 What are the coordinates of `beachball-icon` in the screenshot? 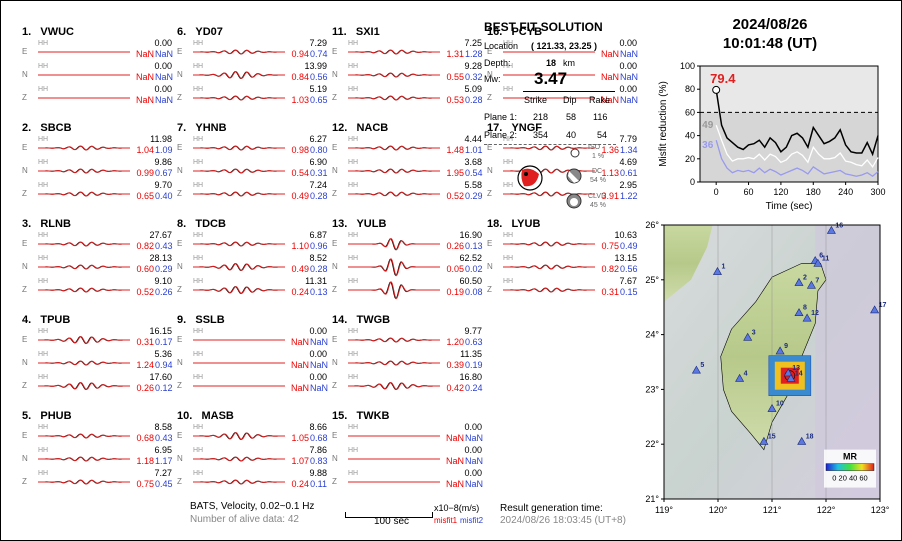 It's located at (530, 178).